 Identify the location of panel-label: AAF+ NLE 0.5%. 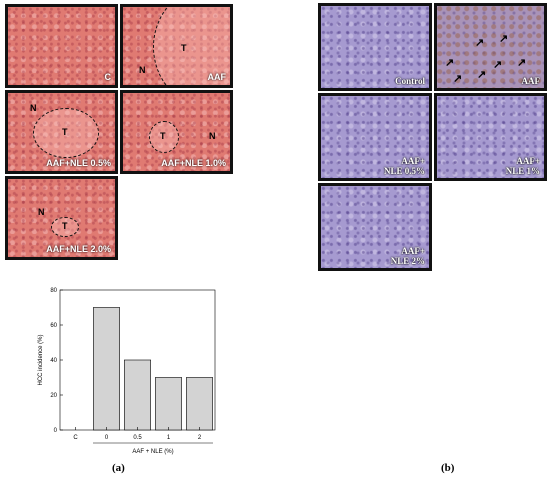
(404, 166).